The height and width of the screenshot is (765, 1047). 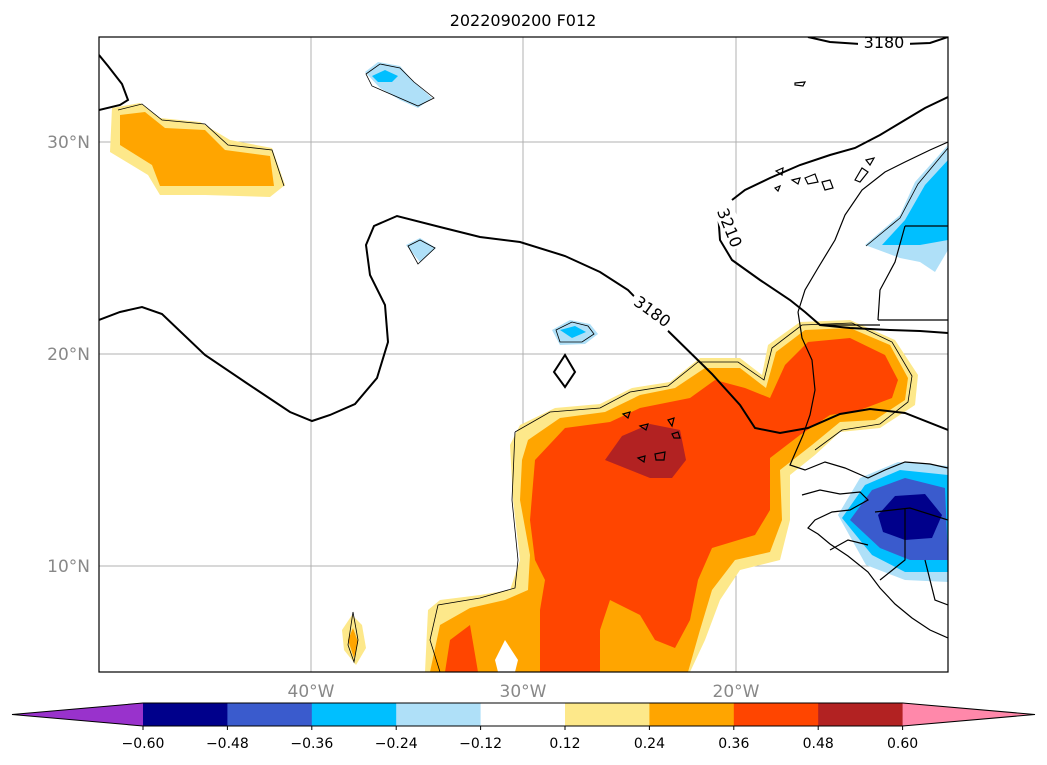 I want to click on colorbar-tick-label: −0.60, so click(x=143, y=744).